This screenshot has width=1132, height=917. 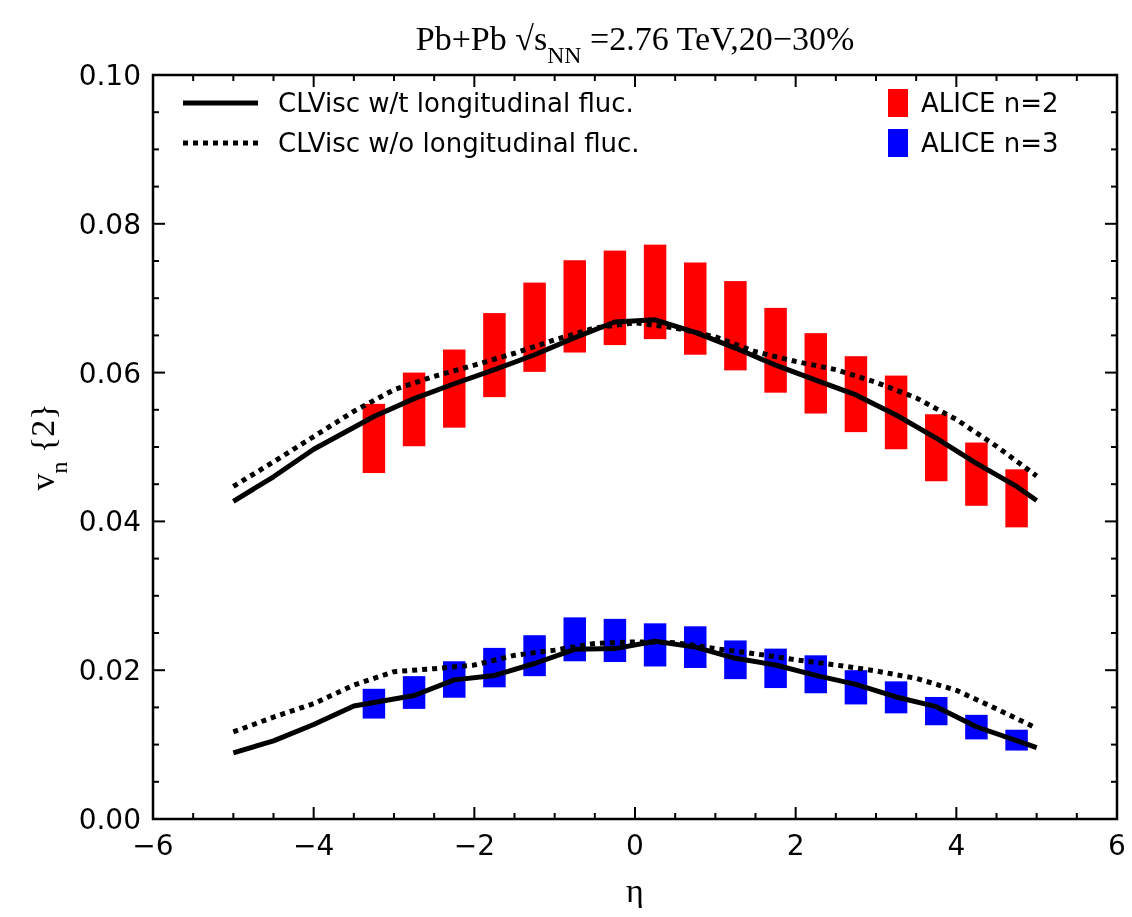 What do you see at coordinates (314, 845) in the screenshot?
I see `x-tick-label: −4` at bounding box center [314, 845].